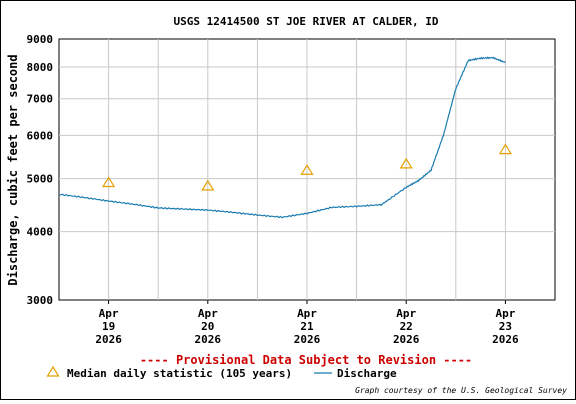 This screenshot has height=404, width=576. Describe the element at coordinates (40, 179) in the screenshot. I see `y-tick-label: 5000` at that location.